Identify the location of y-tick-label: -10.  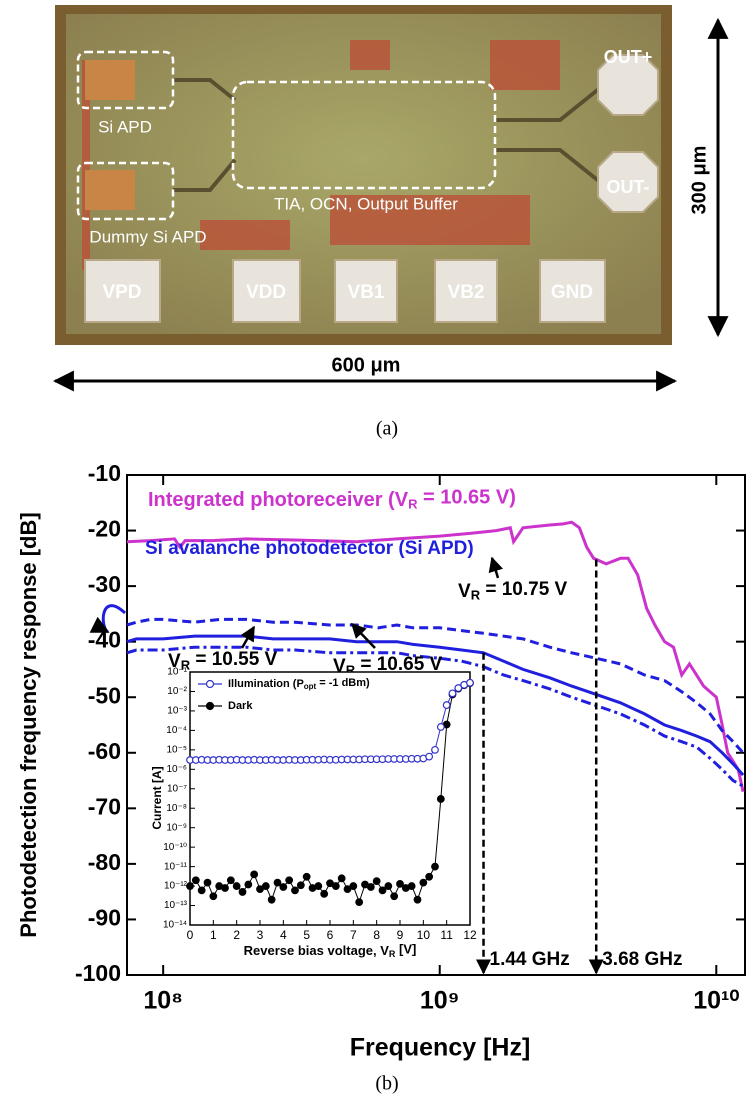
(104, 473).